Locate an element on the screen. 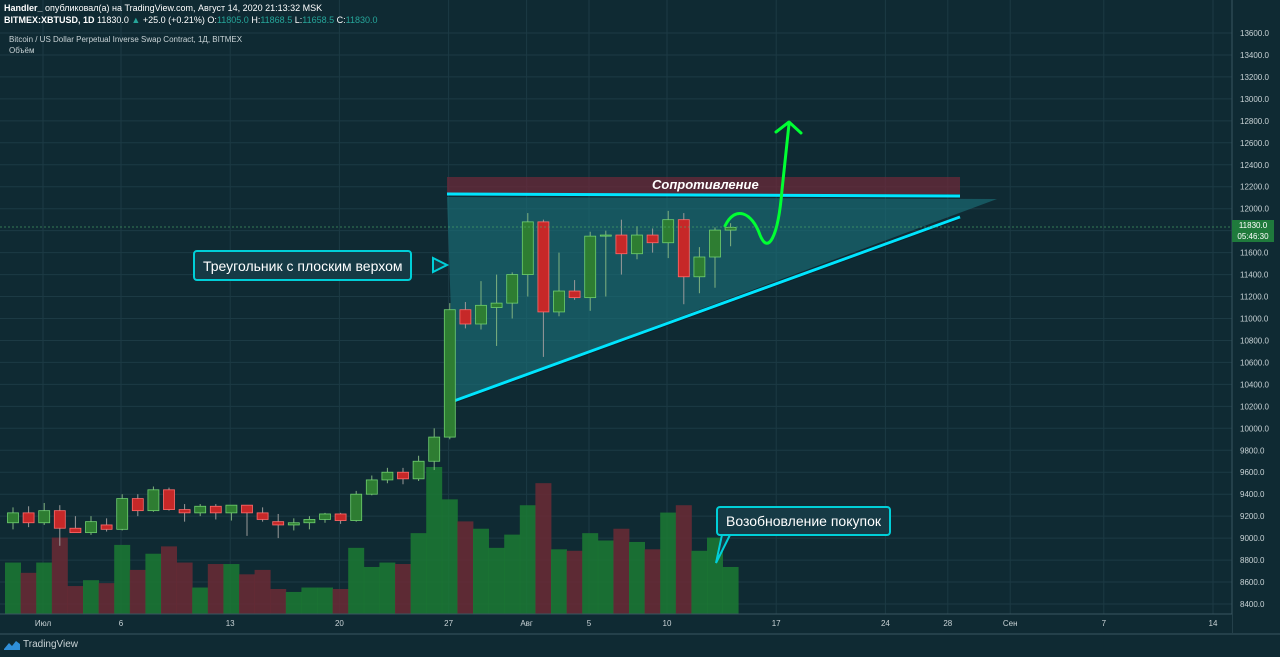 The height and width of the screenshot is (657, 1280). triangle-callout-text: Треугольник с плоским верхом is located at coordinates (303, 265).